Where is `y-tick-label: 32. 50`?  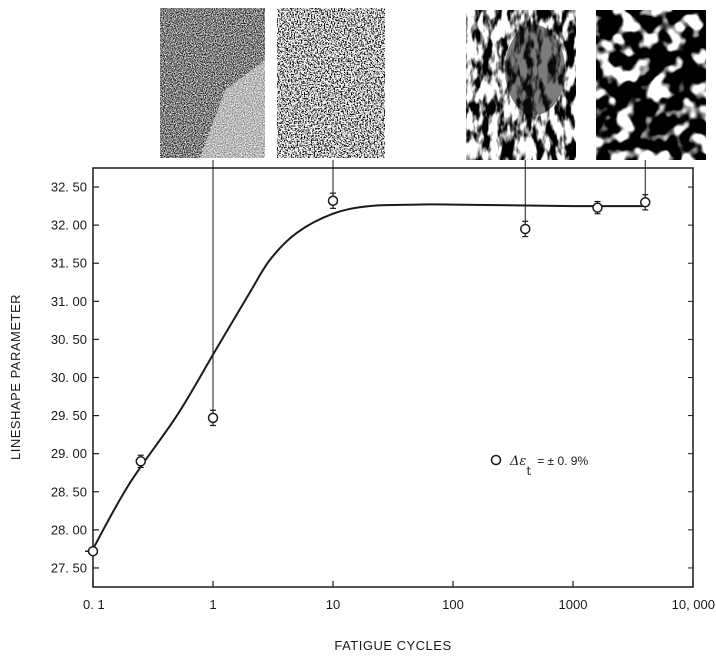 y-tick-label: 32. 50 is located at coordinates (69, 187).